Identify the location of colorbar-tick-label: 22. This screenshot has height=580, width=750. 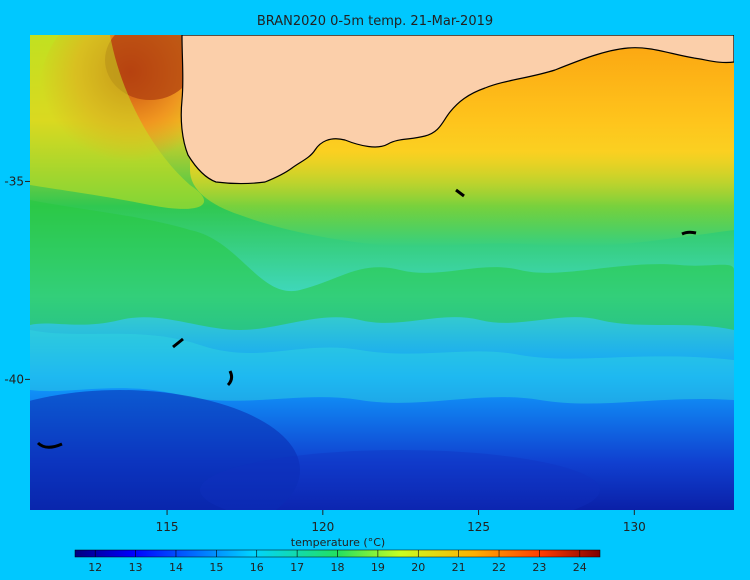
(499, 567).